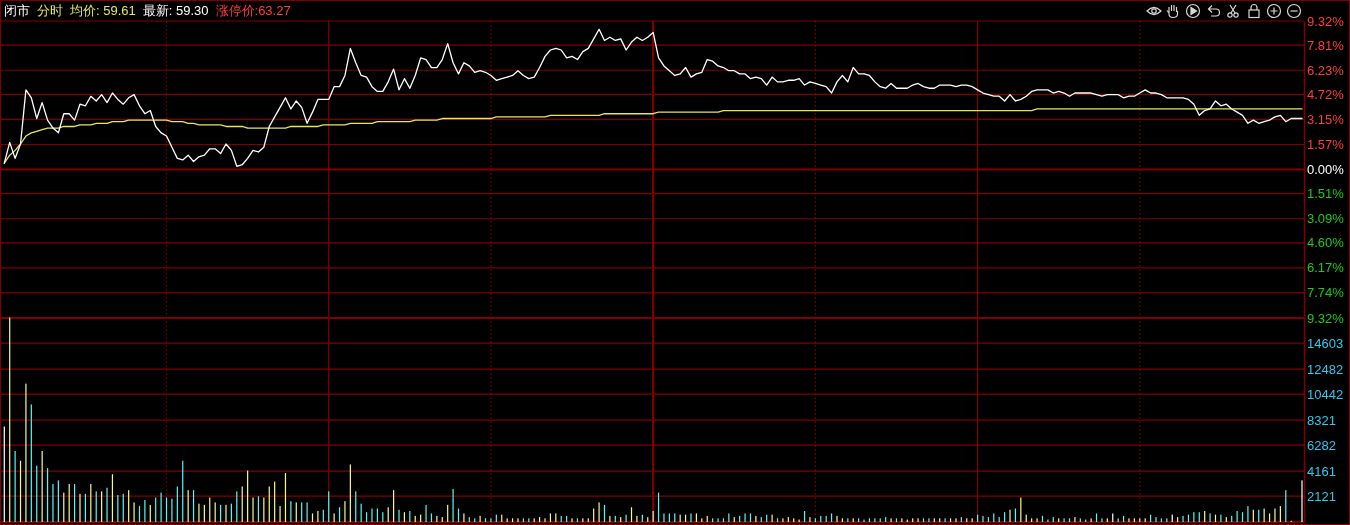 The height and width of the screenshot is (525, 1350). I want to click on y-tick-label: 1.51%, so click(1326, 194).